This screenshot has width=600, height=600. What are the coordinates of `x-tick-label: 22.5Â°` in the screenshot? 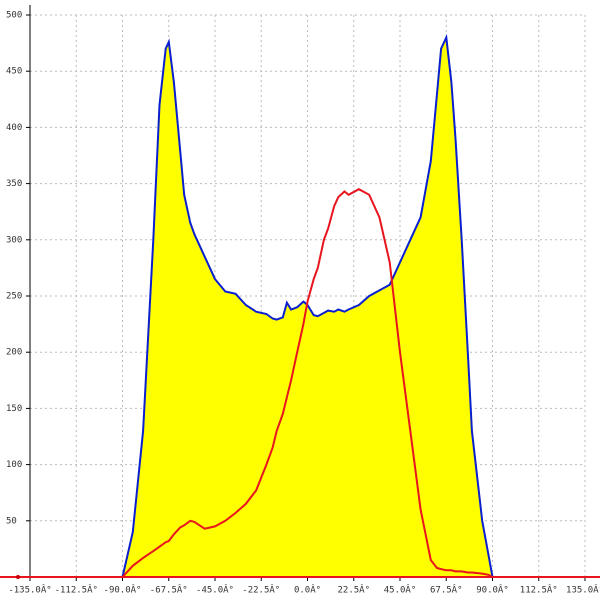 It's located at (353, 590).